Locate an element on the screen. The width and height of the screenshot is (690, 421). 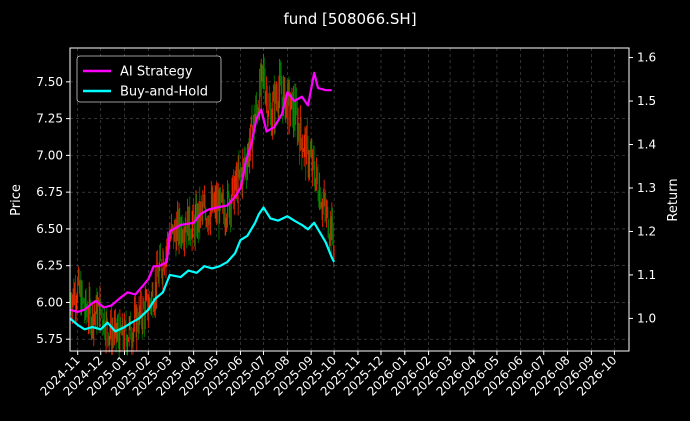
y-tick-label-left: 6.75 is located at coordinates (49, 192).